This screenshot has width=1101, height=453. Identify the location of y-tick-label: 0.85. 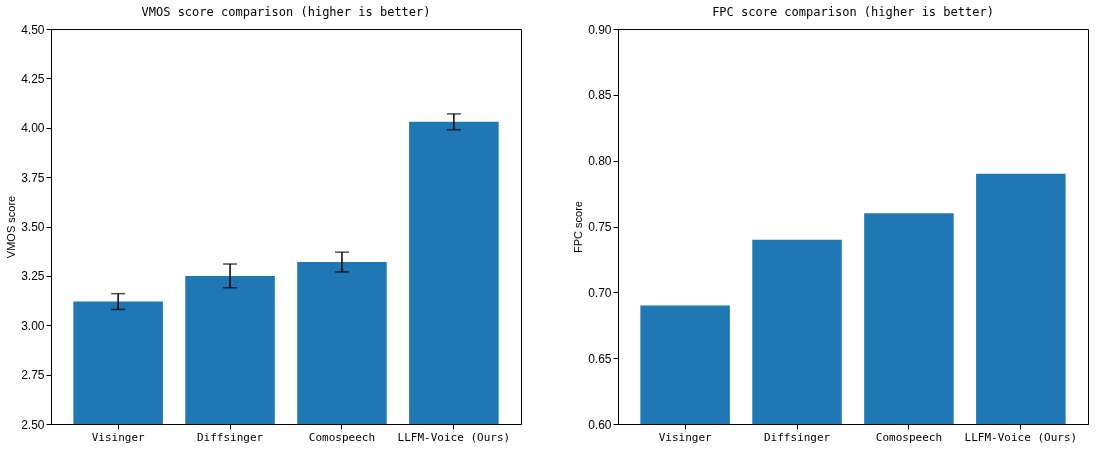
(600, 95).